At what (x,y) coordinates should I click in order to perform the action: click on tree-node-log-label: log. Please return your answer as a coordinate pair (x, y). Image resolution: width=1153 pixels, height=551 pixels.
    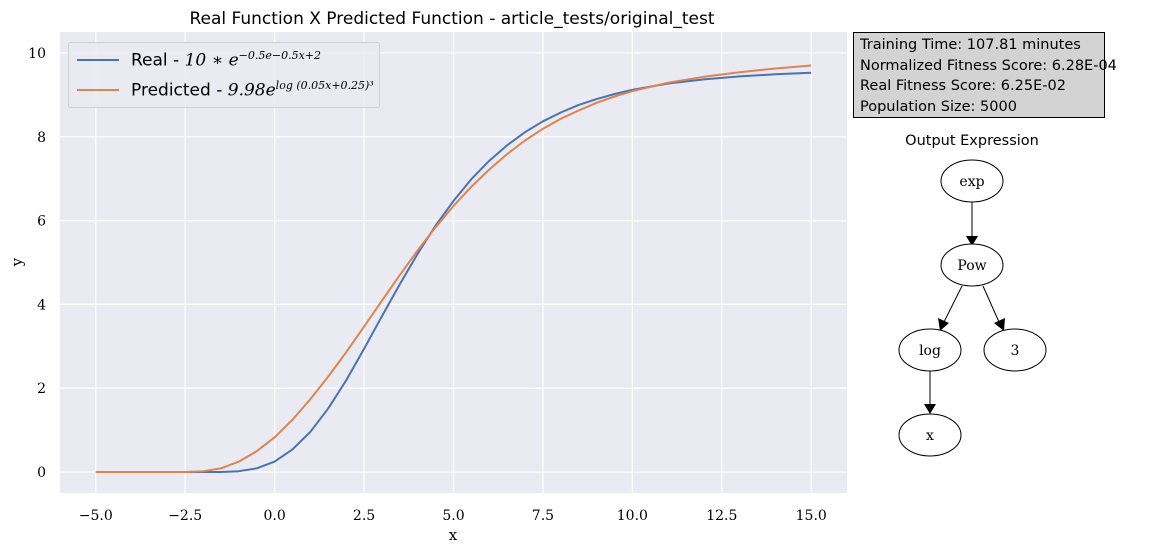
    Looking at the image, I should click on (930, 351).